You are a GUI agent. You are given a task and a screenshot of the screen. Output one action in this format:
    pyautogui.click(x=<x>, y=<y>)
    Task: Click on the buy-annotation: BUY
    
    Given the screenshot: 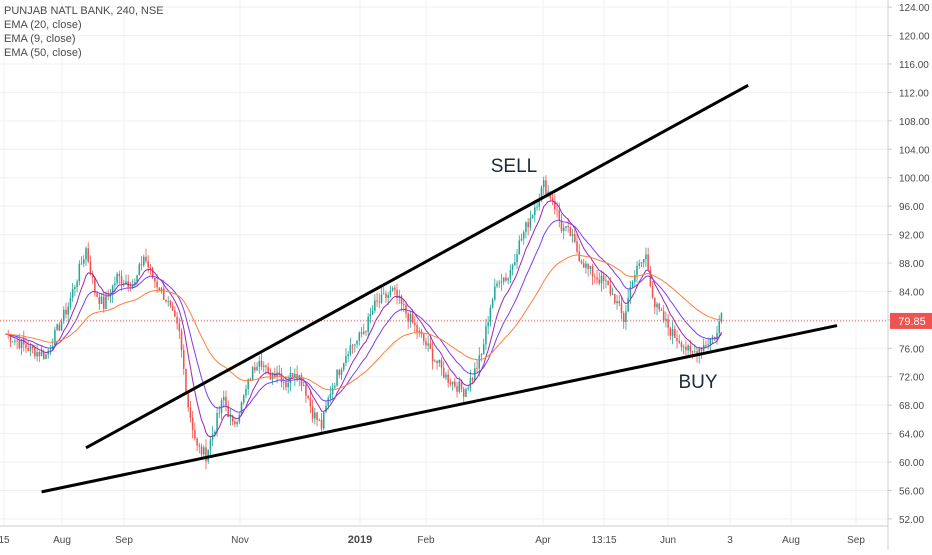 What is the action you would take?
    pyautogui.click(x=697, y=382)
    